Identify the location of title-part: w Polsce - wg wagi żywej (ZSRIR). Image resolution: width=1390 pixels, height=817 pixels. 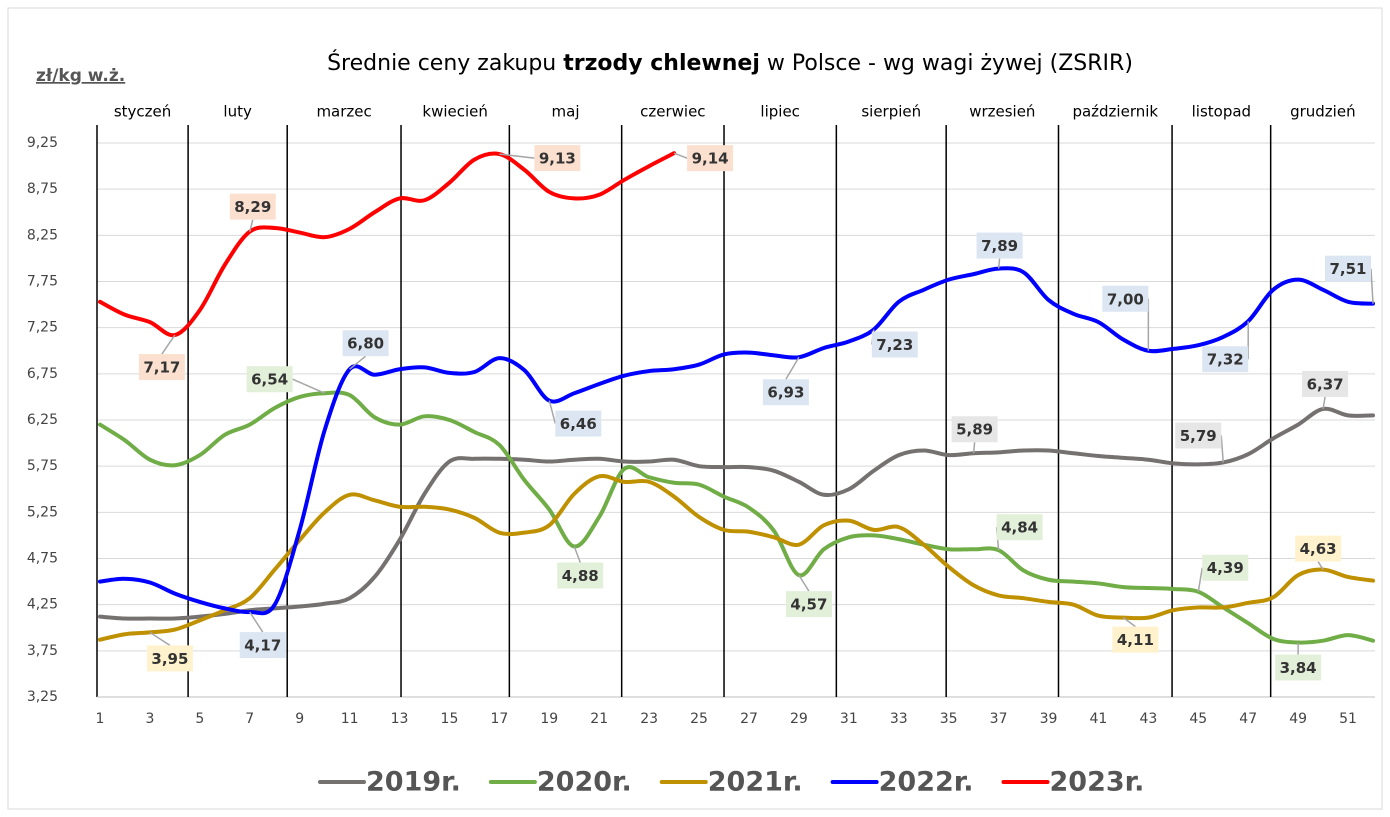
(946, 63).